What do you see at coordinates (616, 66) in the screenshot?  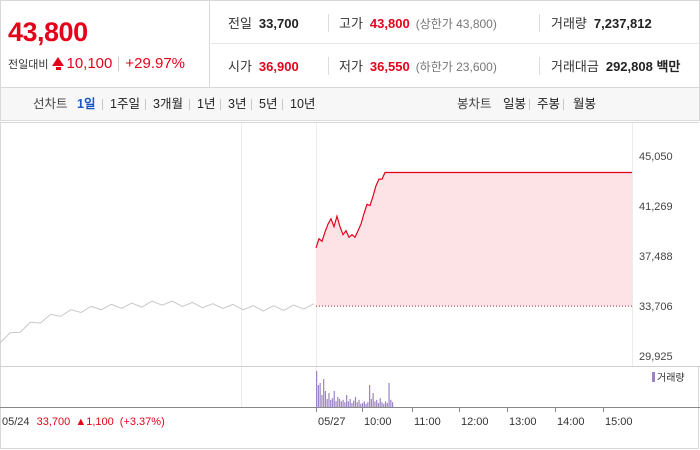 I see `stat-trade-value: 거래대금 292,808 백만` at bounding box center [616, 66].